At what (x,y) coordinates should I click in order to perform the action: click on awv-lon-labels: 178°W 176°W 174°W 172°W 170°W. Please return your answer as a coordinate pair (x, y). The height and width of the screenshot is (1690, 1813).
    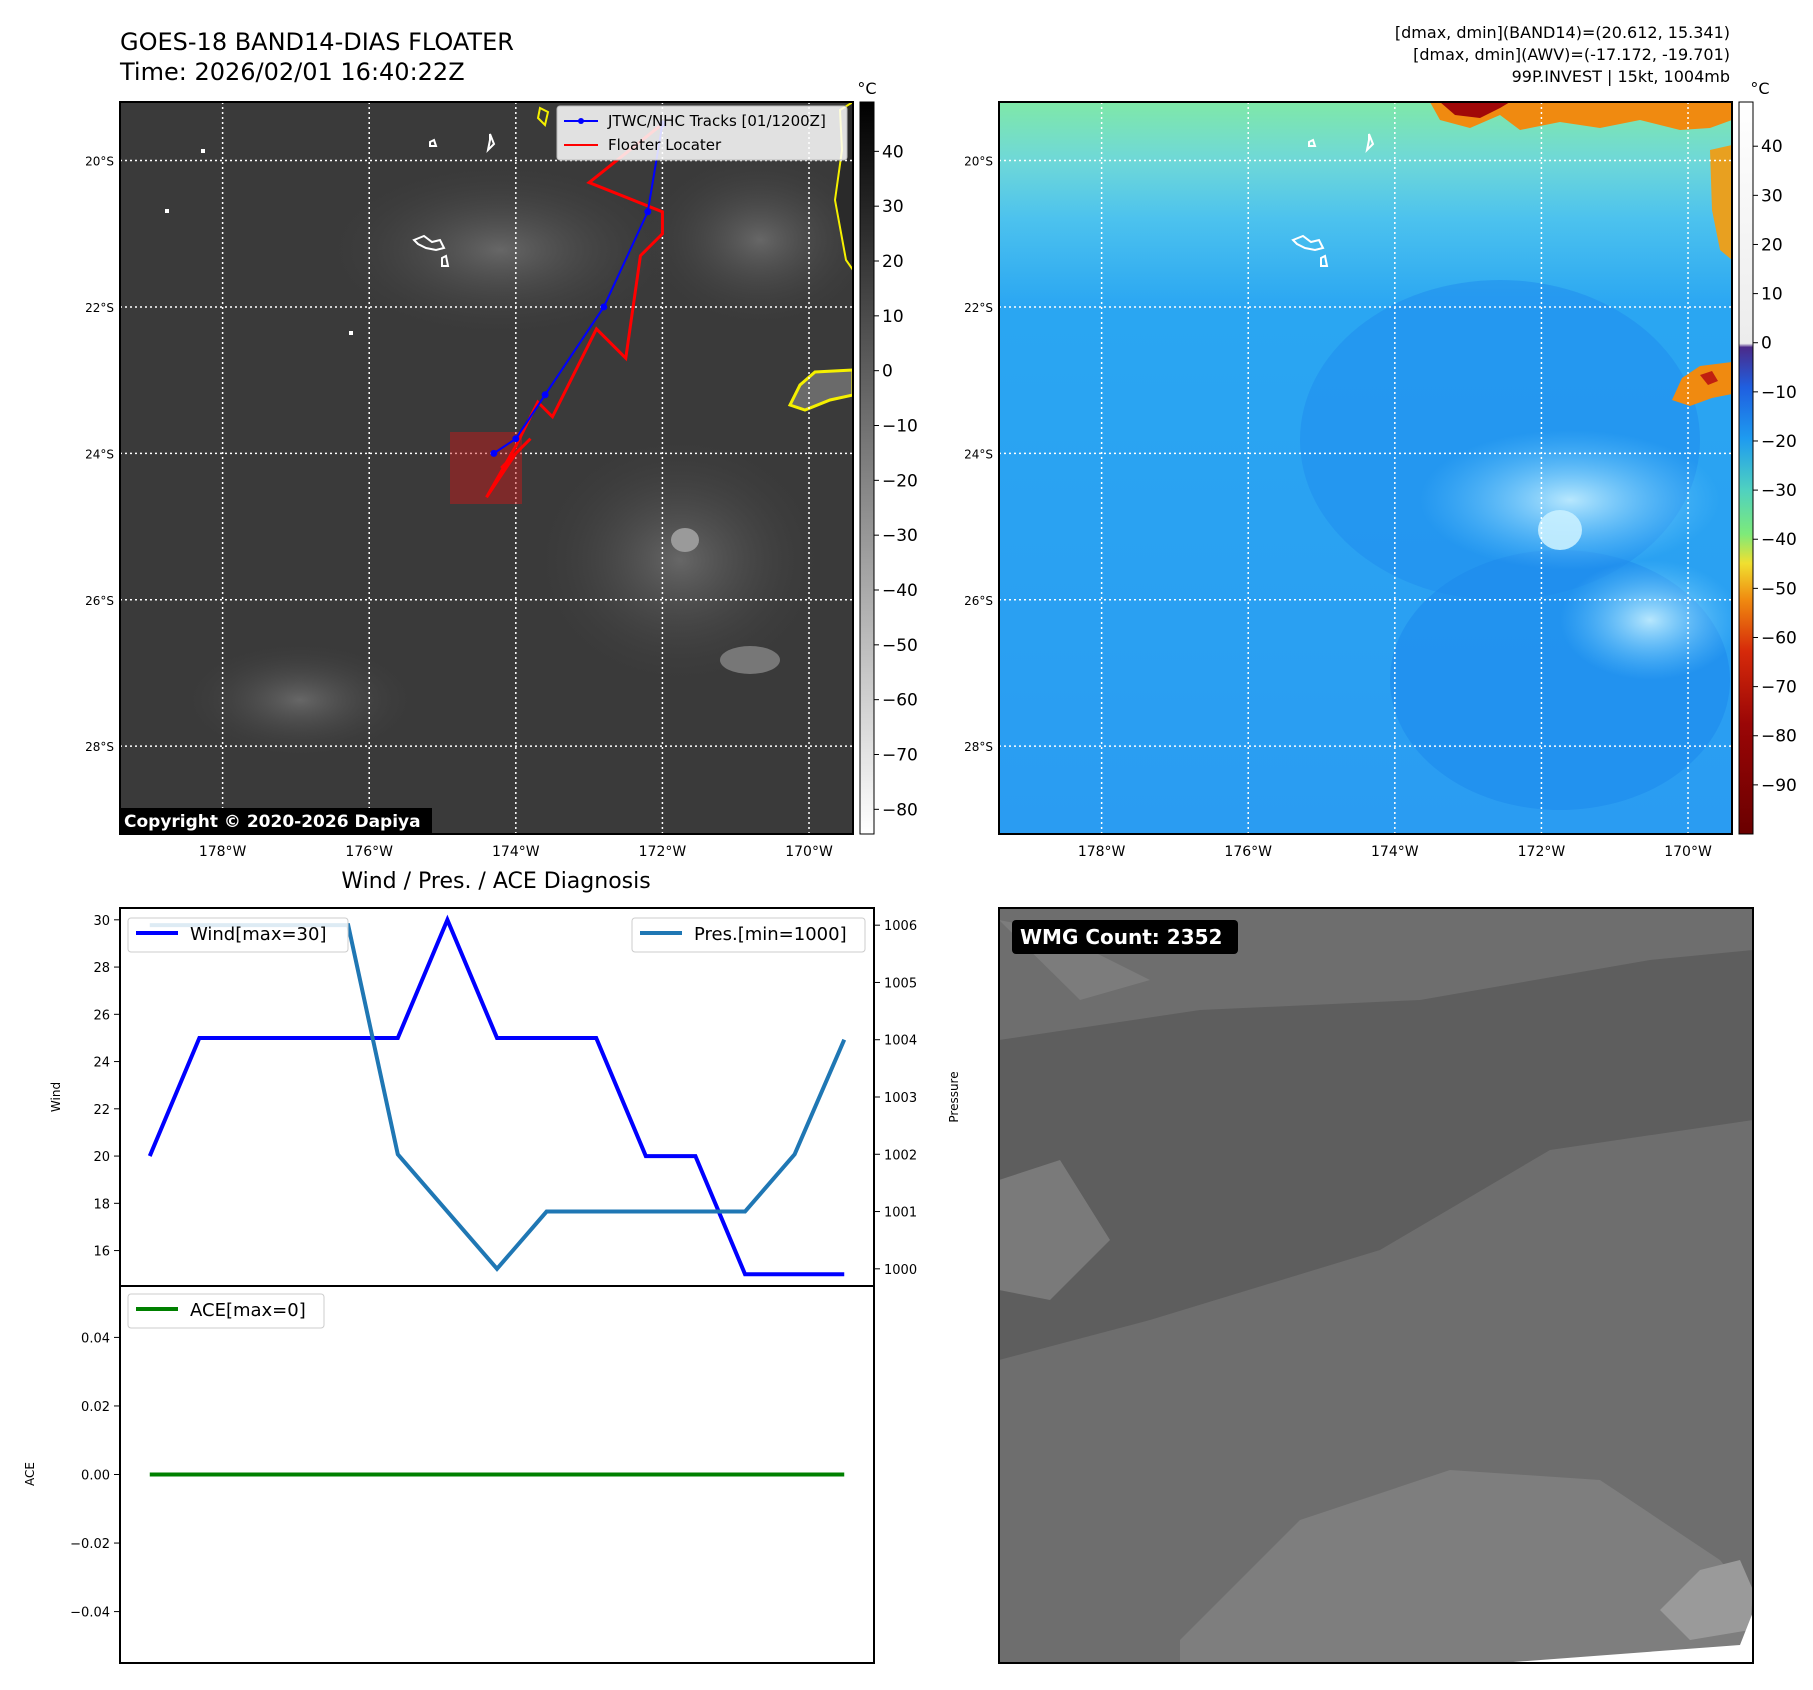
    Looking at the image, I should click on (1395, 852).